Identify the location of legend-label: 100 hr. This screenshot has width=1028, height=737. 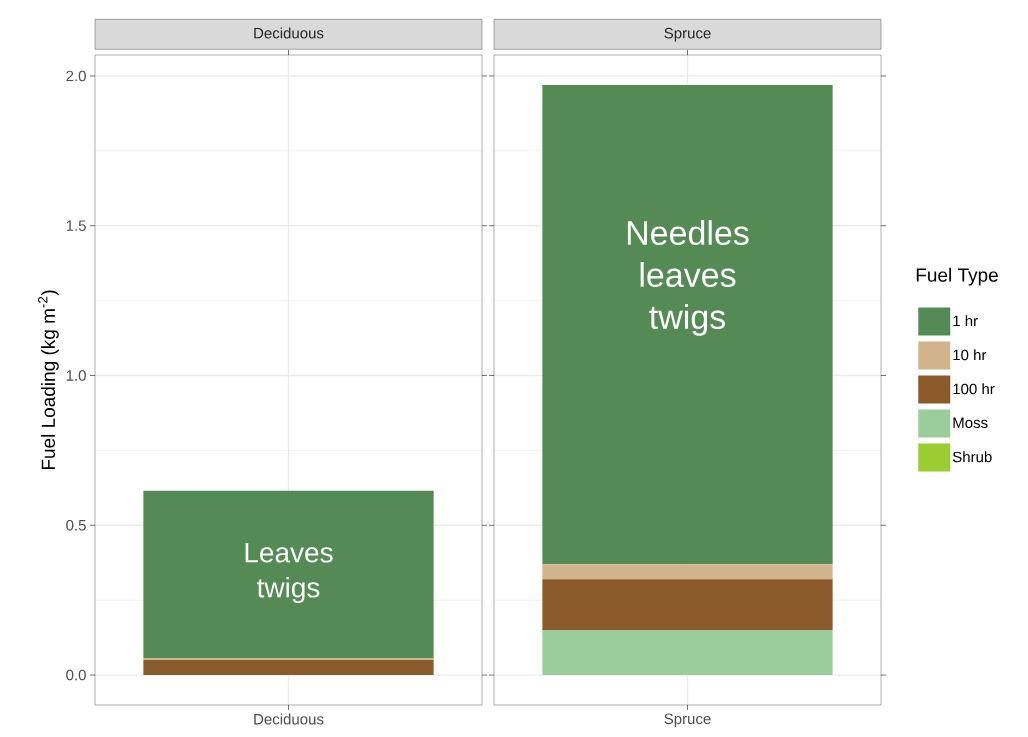
(974, 389).